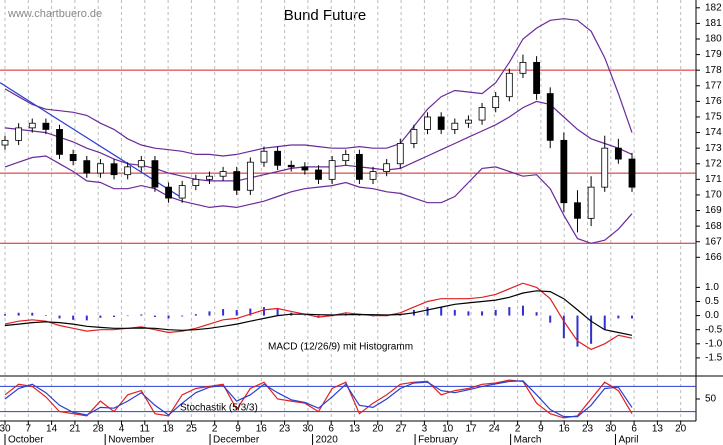  Describe the element at coordinates (402, 429) in the screenshot. I see `x-tick-label: 27` at that location.